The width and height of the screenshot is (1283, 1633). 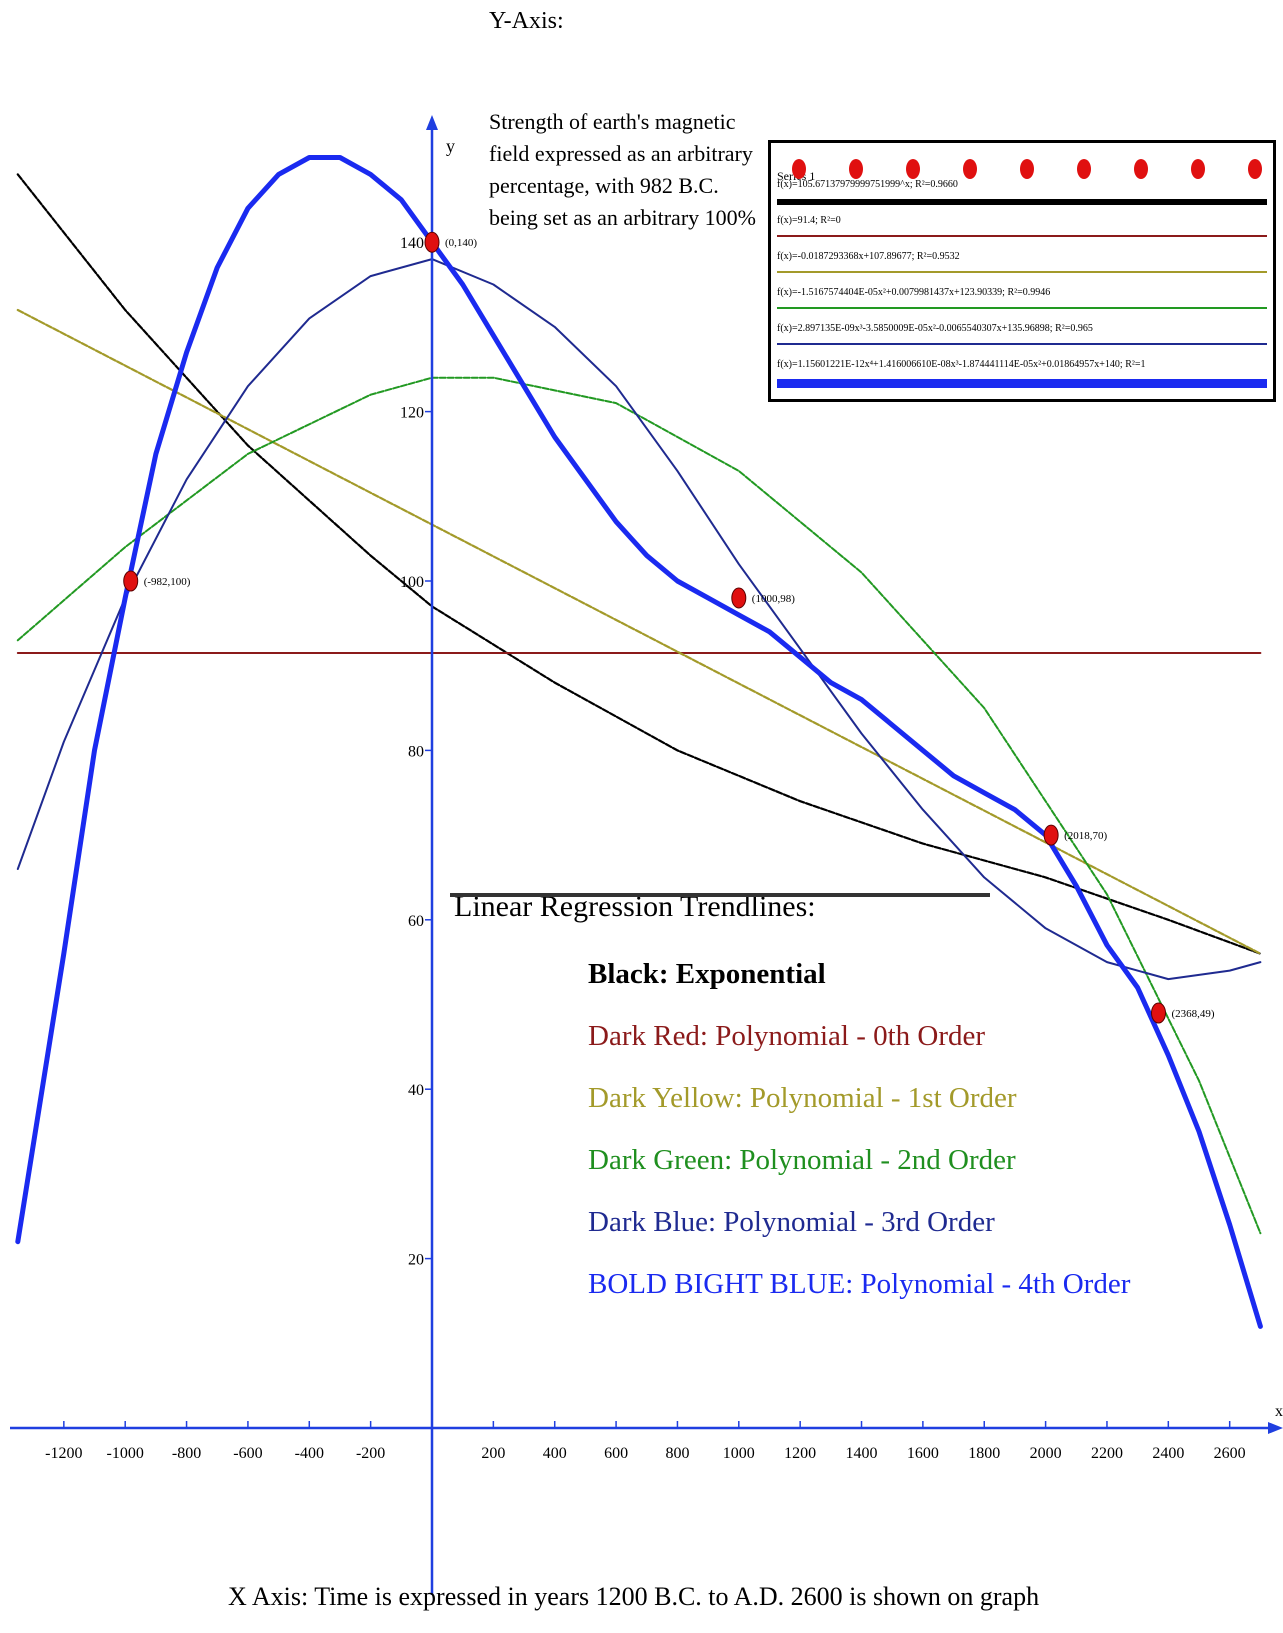 What do you see at coordinates (412, 413) in the screenshot?
I see `y-tick-label: 120` at bounding box center [412, 413].